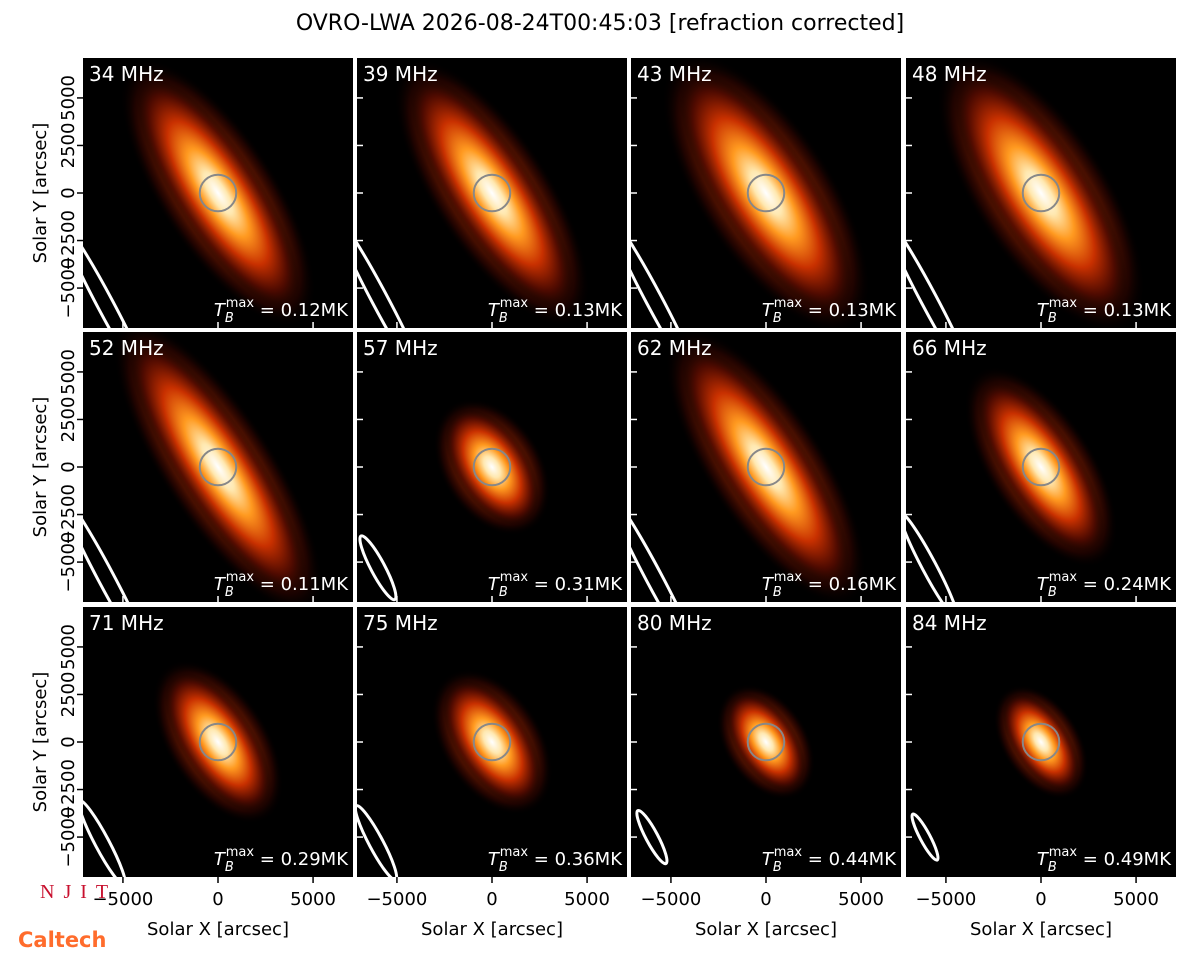 This screenshot has height=975, width=1200. I want to click on tmax-value: = 0.16MK, so click(849, 584).